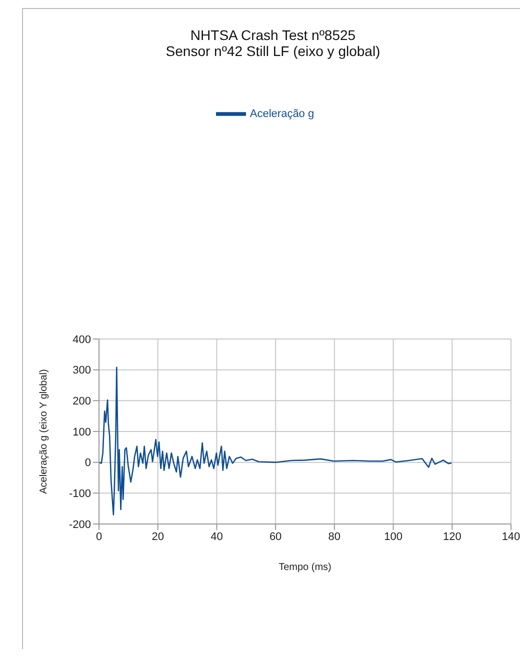 This screenshot has width=520, height=662. What do you see at coordinates (158, 536) in the screenshot?
I see `x-tick-label: 20` at bounding box center [158, 536].